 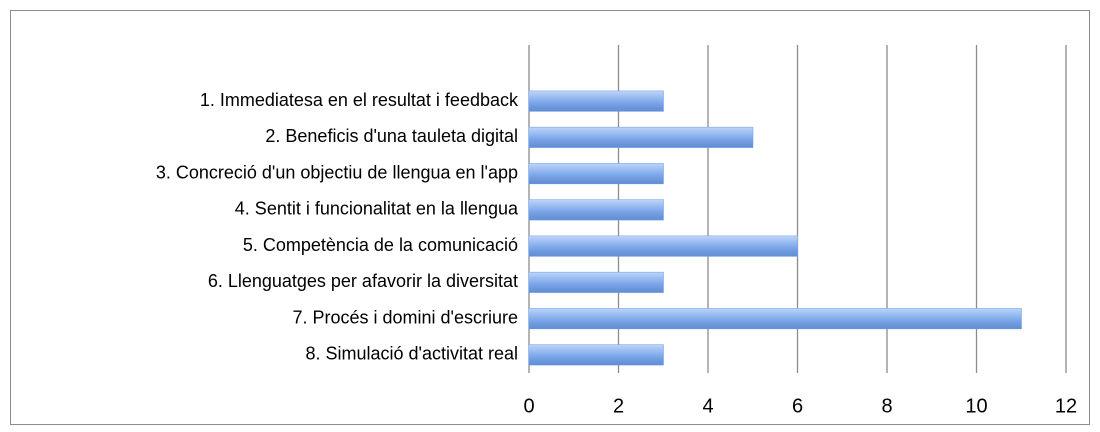 What do you see at coordinates (405, 317) in the screenshot?
I see `y-tick-label: 7. Procés i domini d'escriure` at bounding box center [405, 317].